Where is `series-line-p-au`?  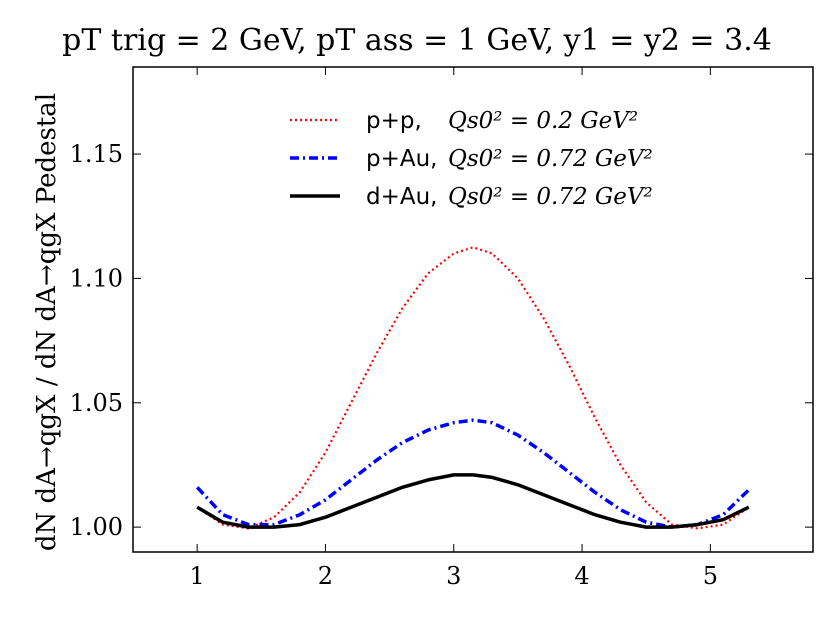 series-line-p-au is located at coordinates (473, 473).